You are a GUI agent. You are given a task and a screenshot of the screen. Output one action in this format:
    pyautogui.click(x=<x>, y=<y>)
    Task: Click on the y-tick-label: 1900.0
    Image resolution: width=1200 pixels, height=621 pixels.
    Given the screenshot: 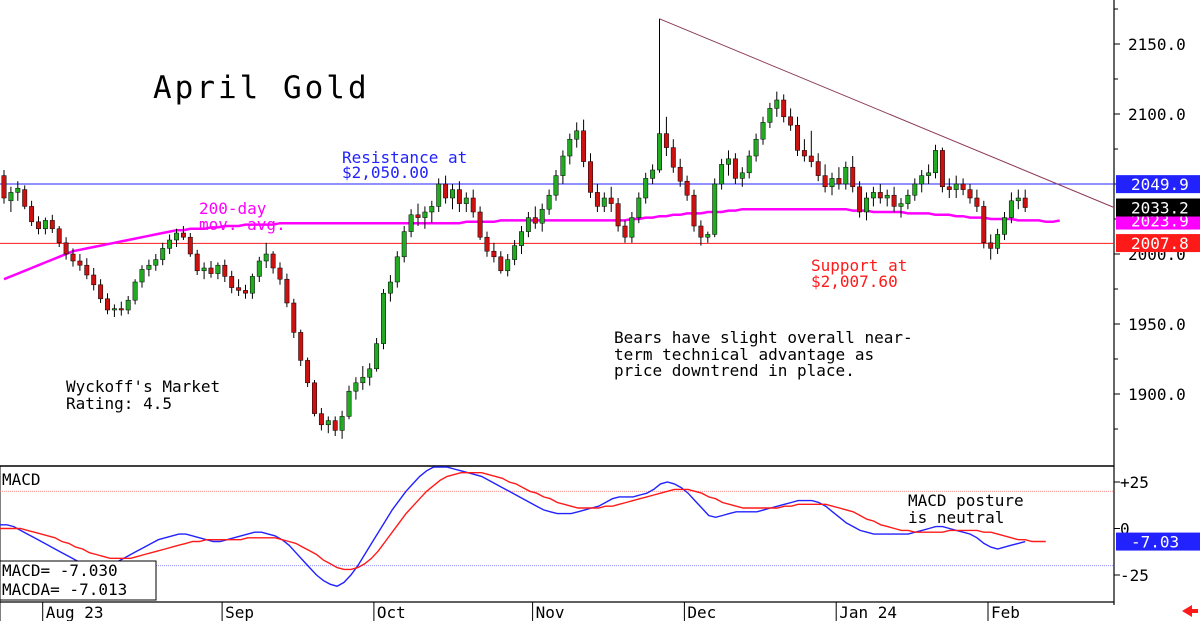 What is the action you would take?
    pyautogui.click(x=1157, y=394)
    